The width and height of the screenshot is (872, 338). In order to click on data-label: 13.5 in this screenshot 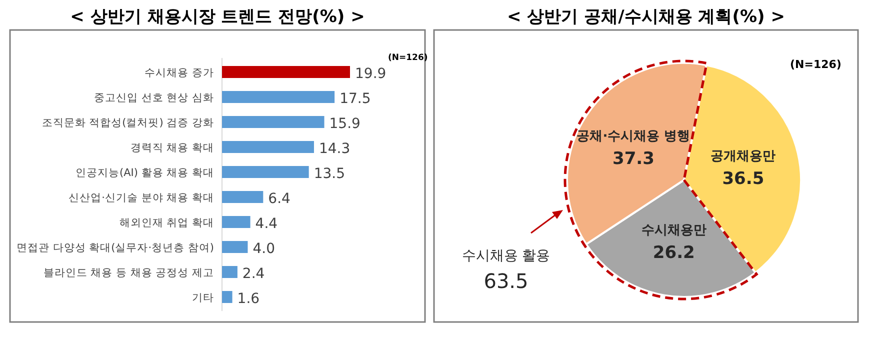, I will do `click(330, 174)`.